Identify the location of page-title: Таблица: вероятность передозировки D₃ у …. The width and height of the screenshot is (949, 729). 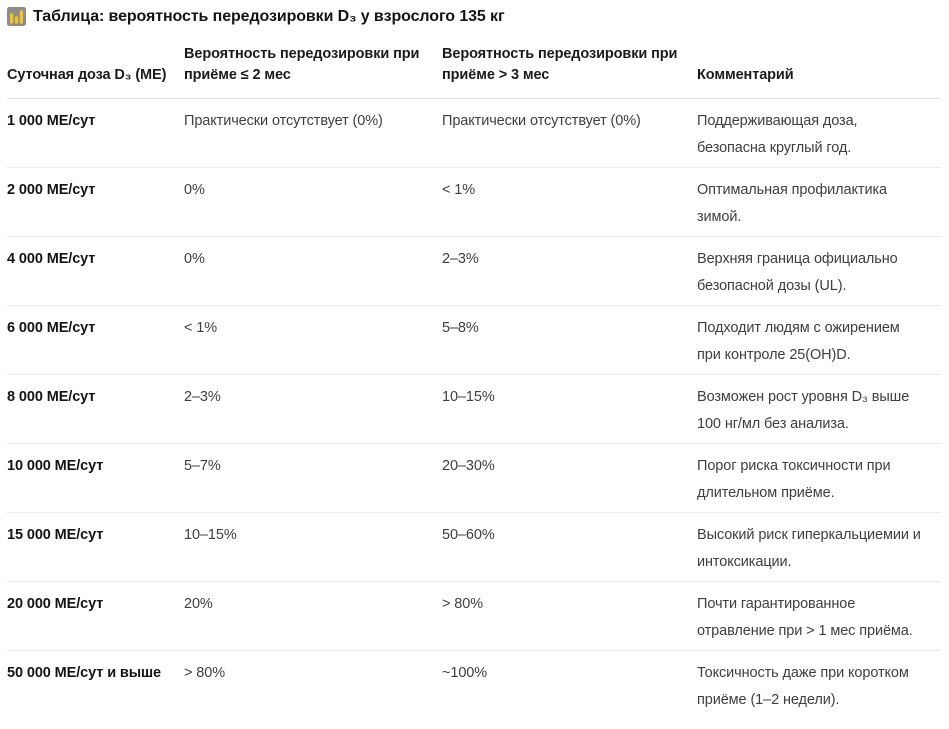
(474, 16).